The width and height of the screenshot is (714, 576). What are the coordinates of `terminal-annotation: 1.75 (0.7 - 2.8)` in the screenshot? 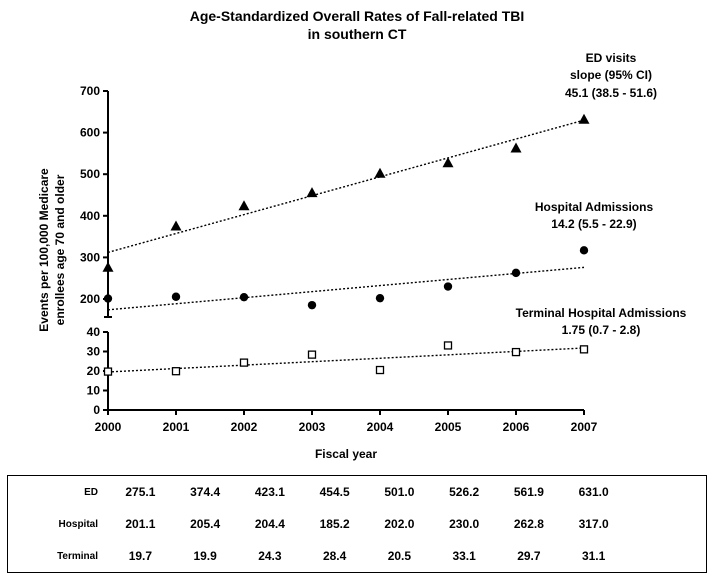 It's located at (601, 330).